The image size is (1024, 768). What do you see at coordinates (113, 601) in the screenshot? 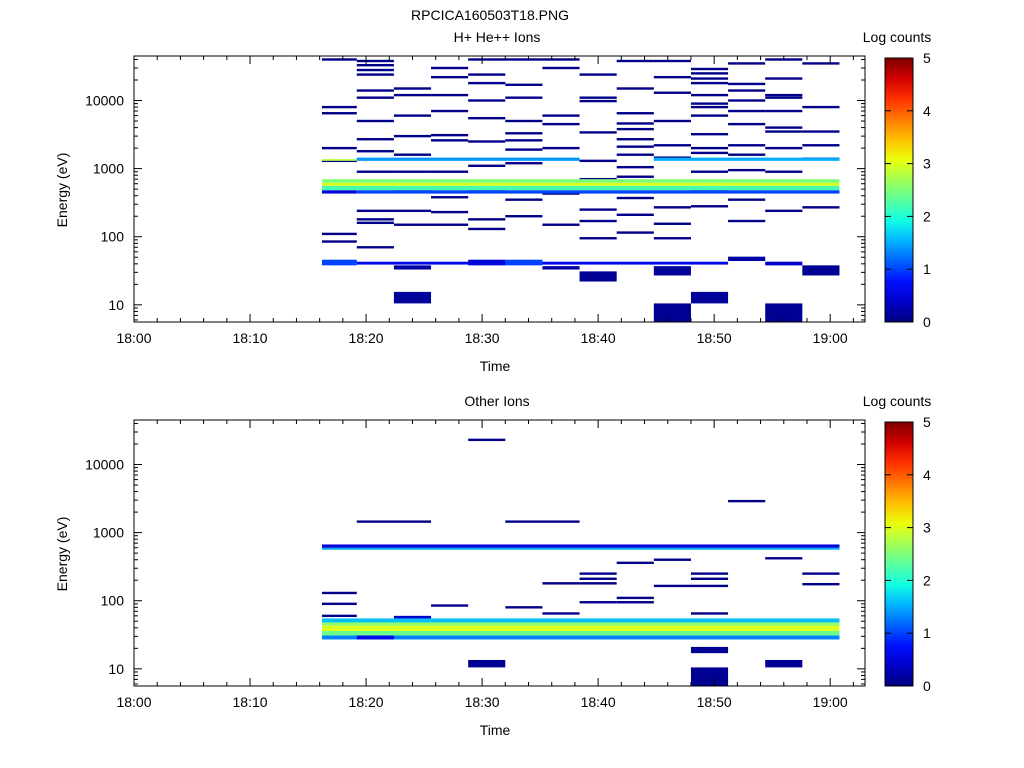
I see `y-tick-label: 100` at bounding box center [113, 601].